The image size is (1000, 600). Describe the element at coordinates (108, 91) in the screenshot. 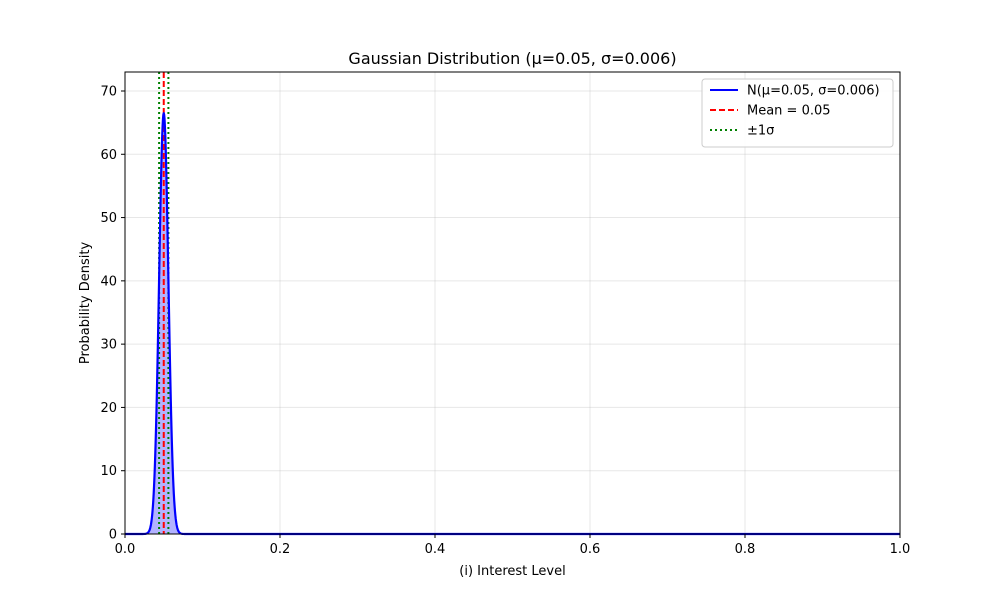

I see `y-tick-label: 70` at that location.